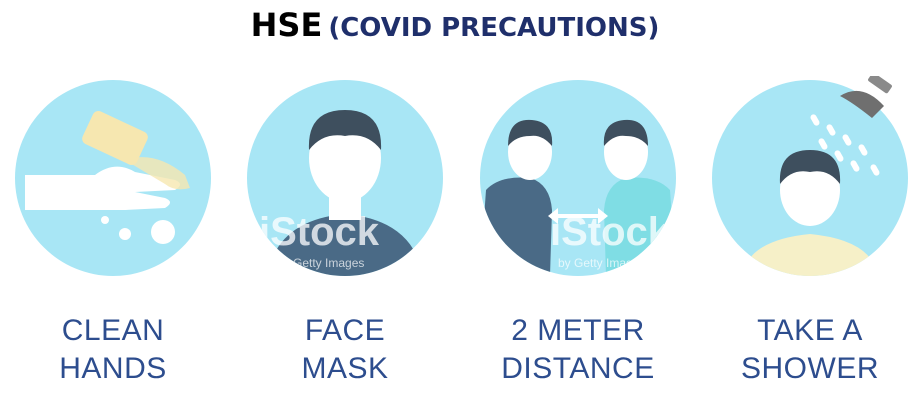  What do you see at coordinates (806, 350) in the screenshot?
I see `tile-label: TAKE A SHOWER` at bounding box center [806, 350].